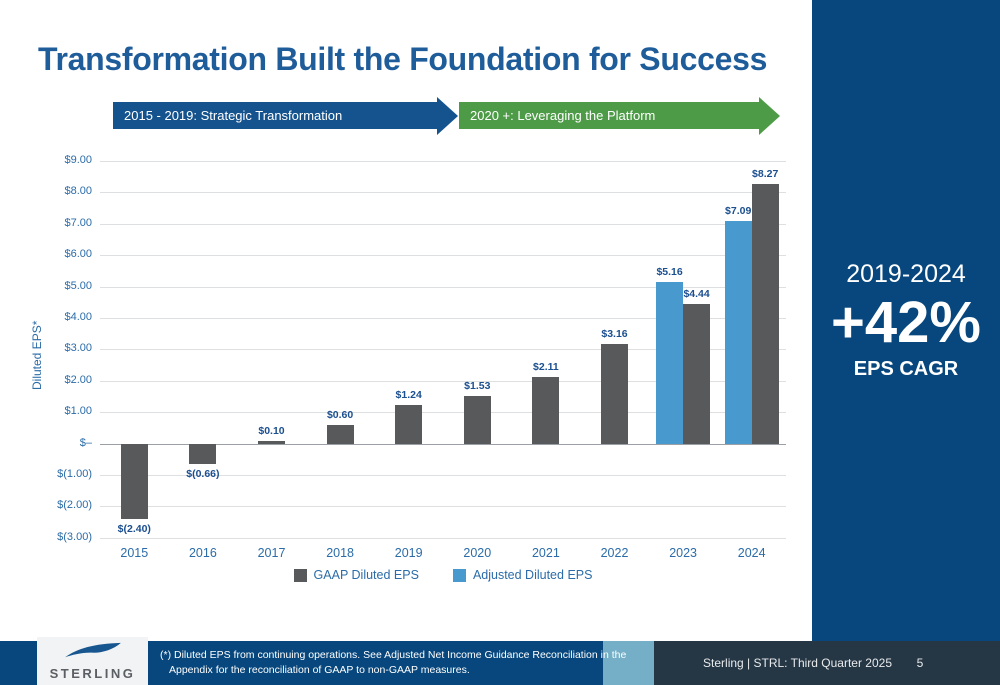 The image size is (1000, 685). What do you see at coordinates (78, 348) in the screenshot?
I see `y-tick-label: $3.00` at bounding box center [78, 348].